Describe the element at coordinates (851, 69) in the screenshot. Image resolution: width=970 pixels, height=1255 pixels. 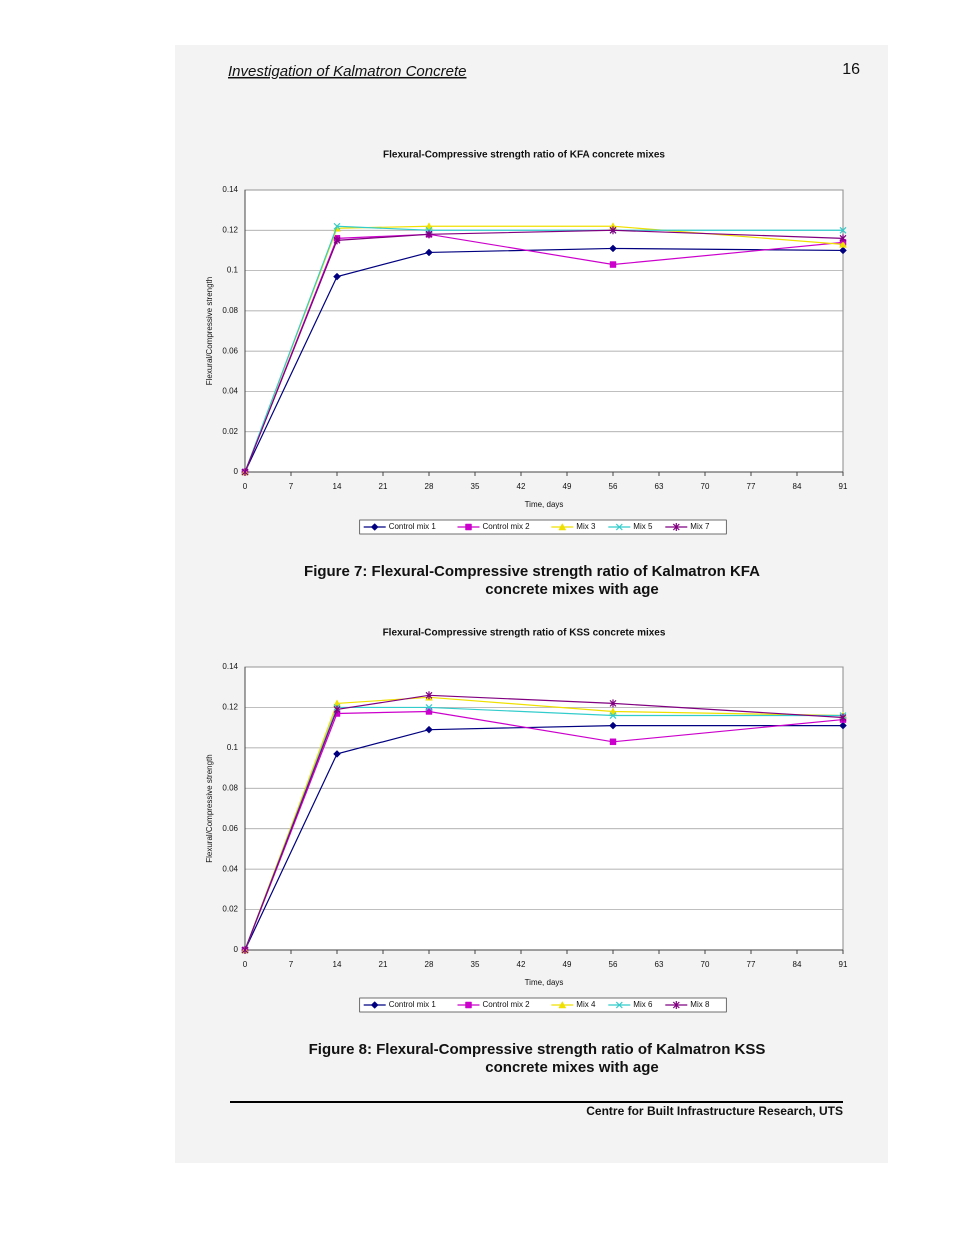
I see `page-number: 16` at that location.